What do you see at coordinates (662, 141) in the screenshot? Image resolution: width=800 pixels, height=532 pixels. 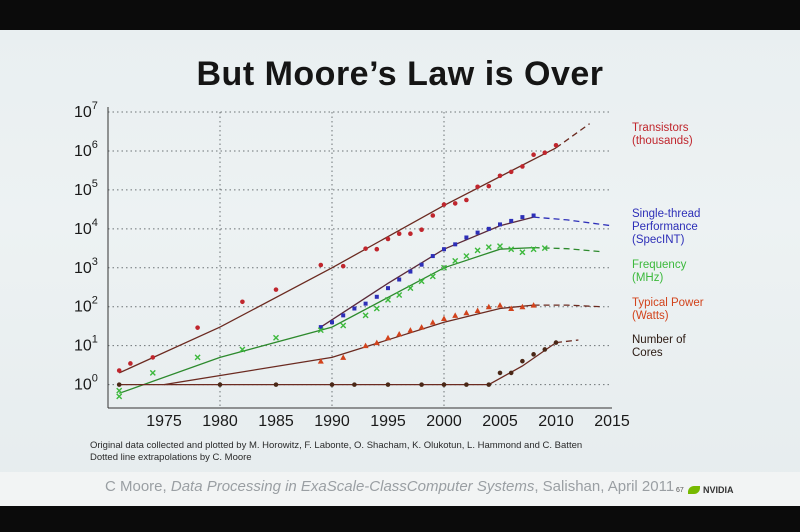 I see `legend-label: (thousands)` at bounding box center [662, 141].